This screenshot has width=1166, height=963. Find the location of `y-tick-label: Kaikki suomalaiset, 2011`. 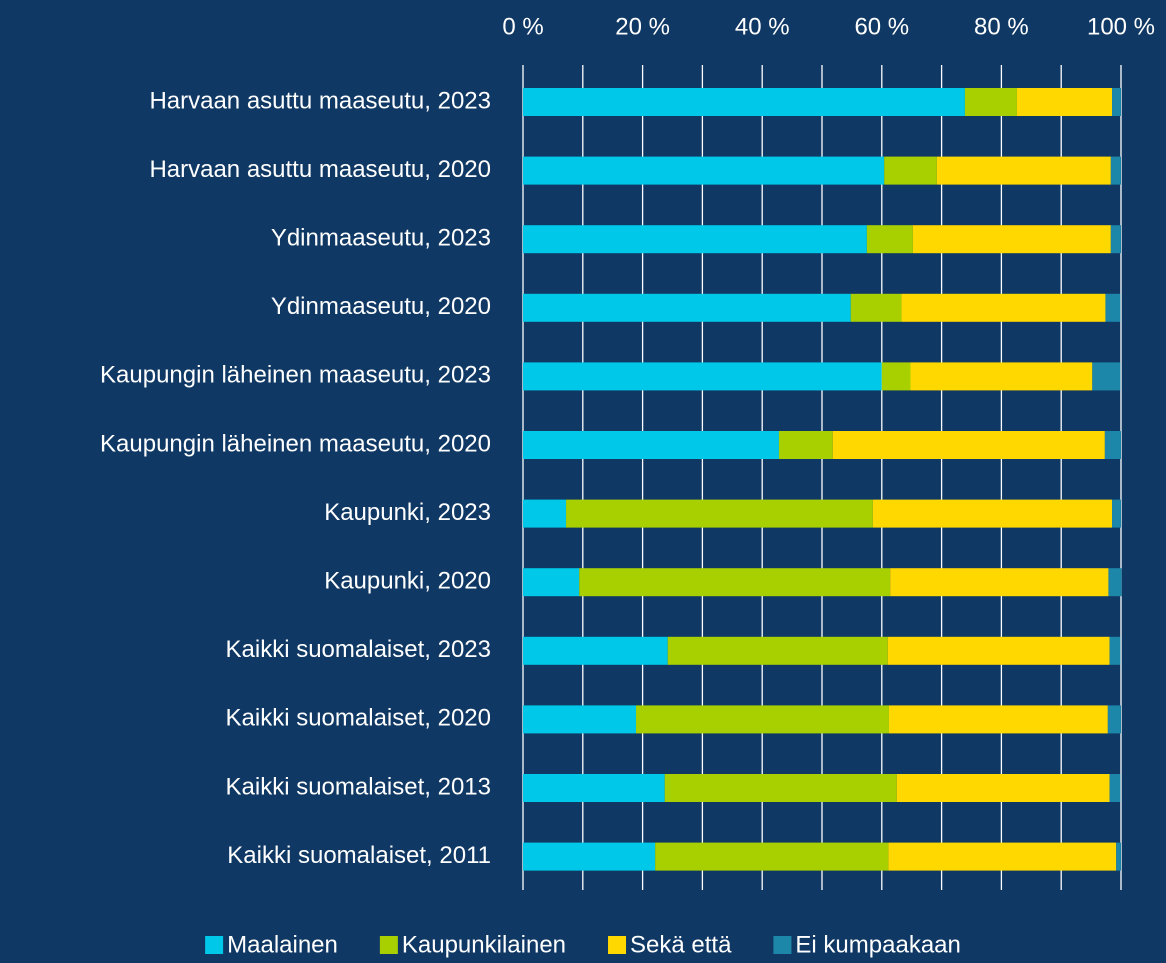

y-tick-label: Kaikki suomalaiset, 2011 is located at coordinates (359, 855).